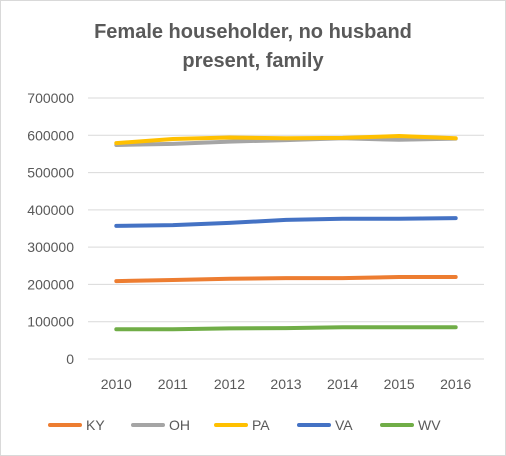 The image size is (506, 456). I want to click on x-tick-label: 2016, so click(455, 384).